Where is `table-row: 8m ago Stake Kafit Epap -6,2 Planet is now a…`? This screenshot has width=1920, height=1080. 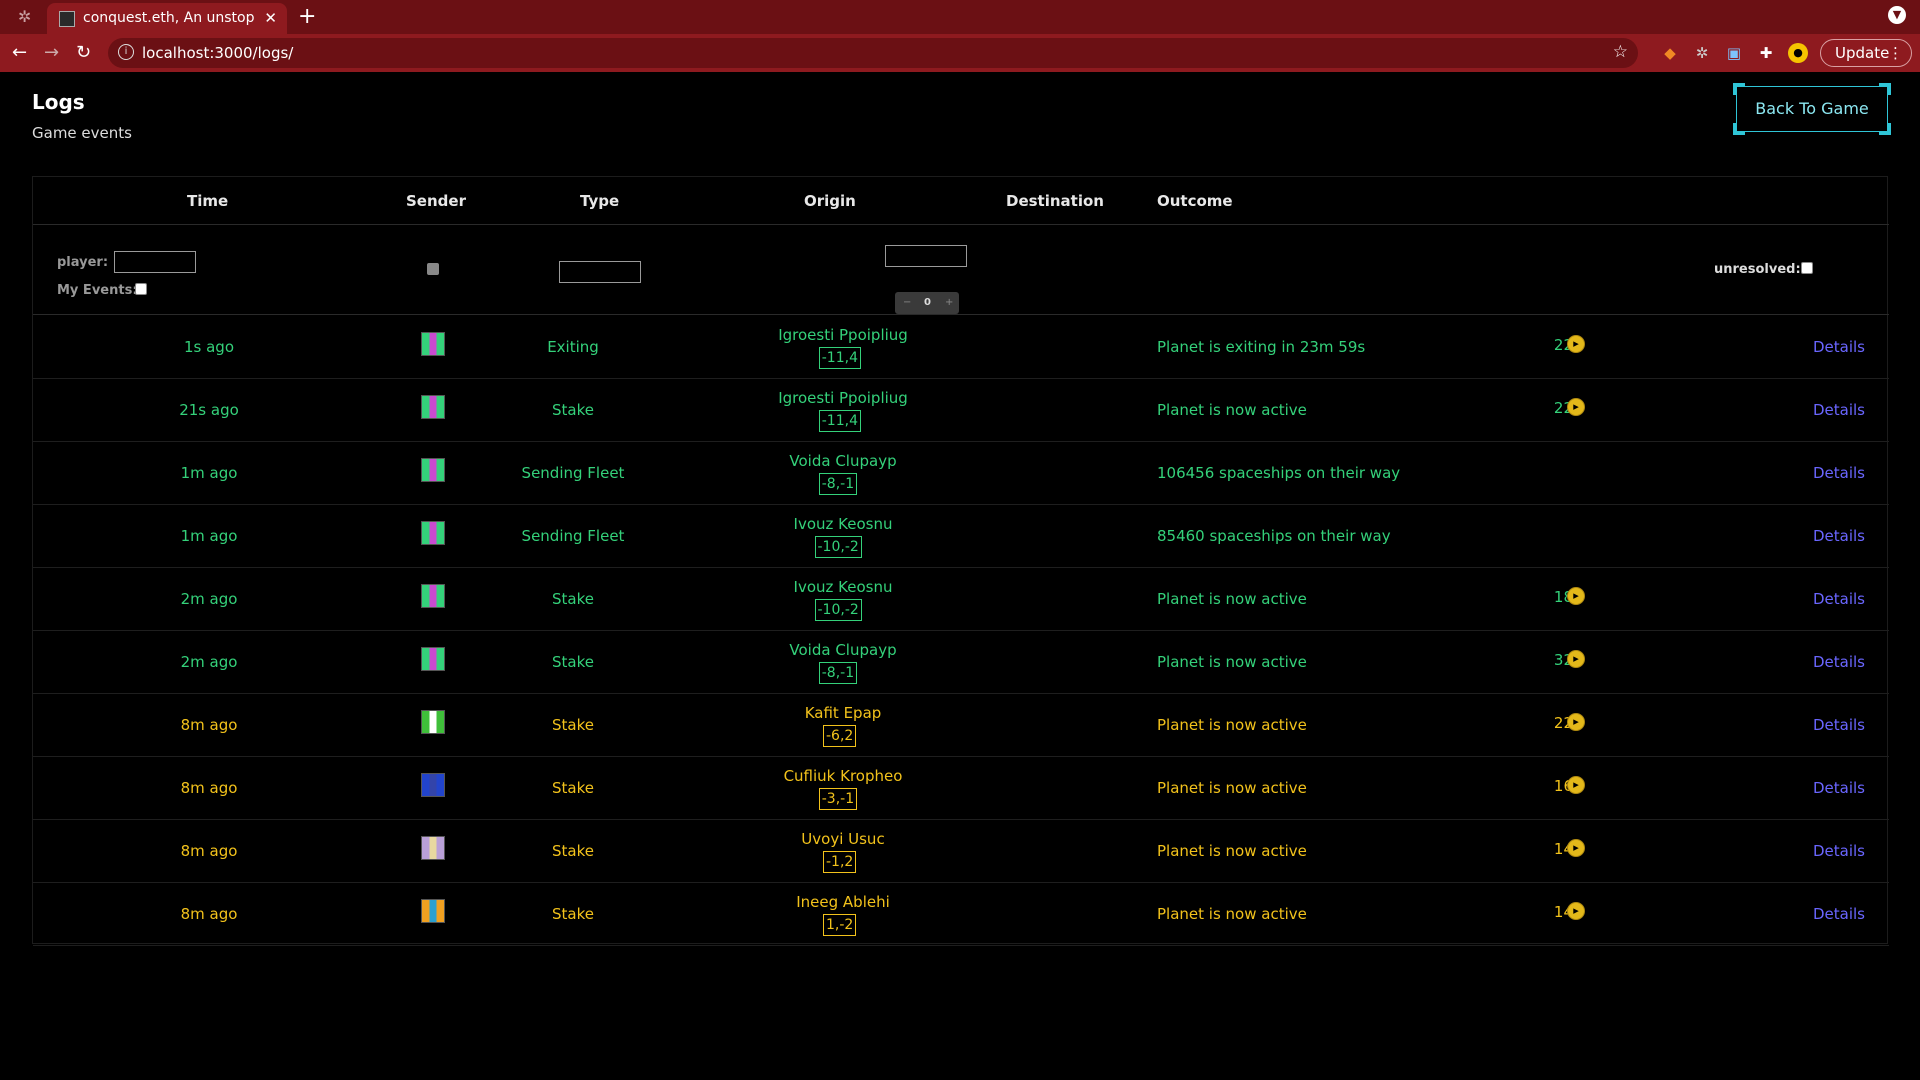 table-row: 8m ago Stake Kafit Epap -6,2 Planet is now a… is located at coordinates (961, 725).